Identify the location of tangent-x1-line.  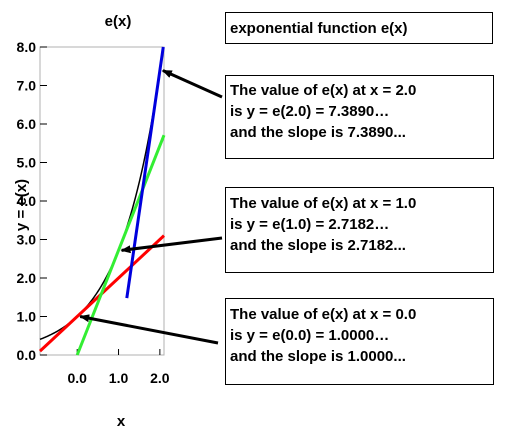
(120, 245).